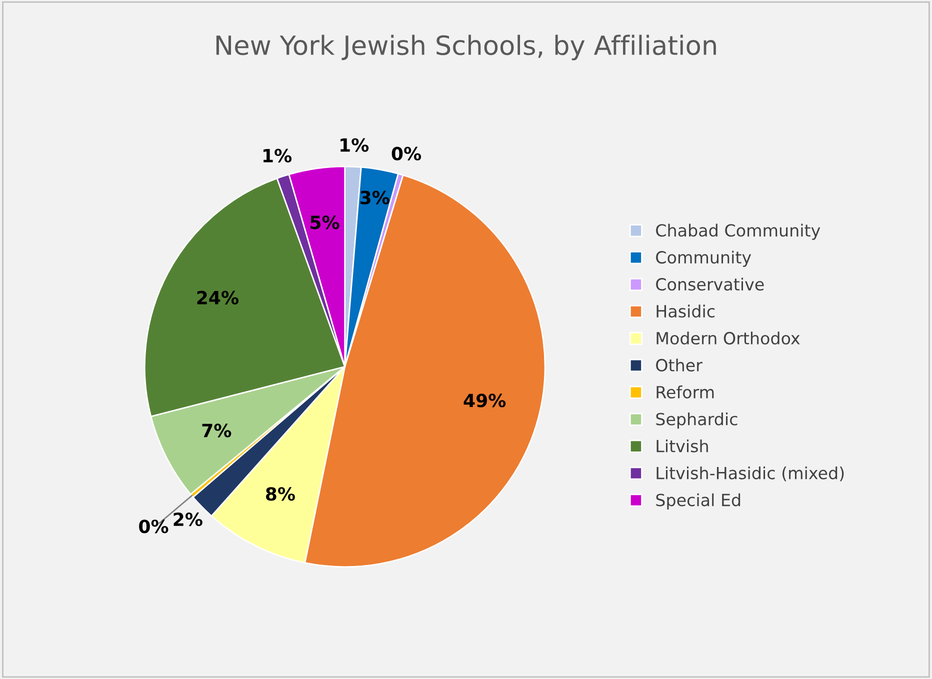  I want to click on legend-label: Other, so click(679, 365).